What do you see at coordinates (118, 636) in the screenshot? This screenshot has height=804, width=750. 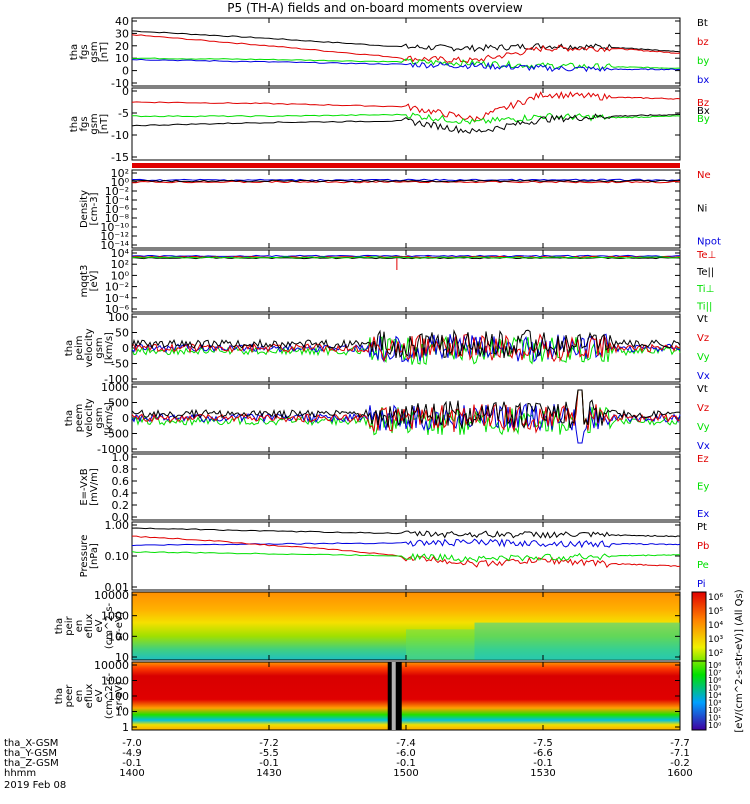 I see `y-tick-label: 100` at bounding box center [118, 636].